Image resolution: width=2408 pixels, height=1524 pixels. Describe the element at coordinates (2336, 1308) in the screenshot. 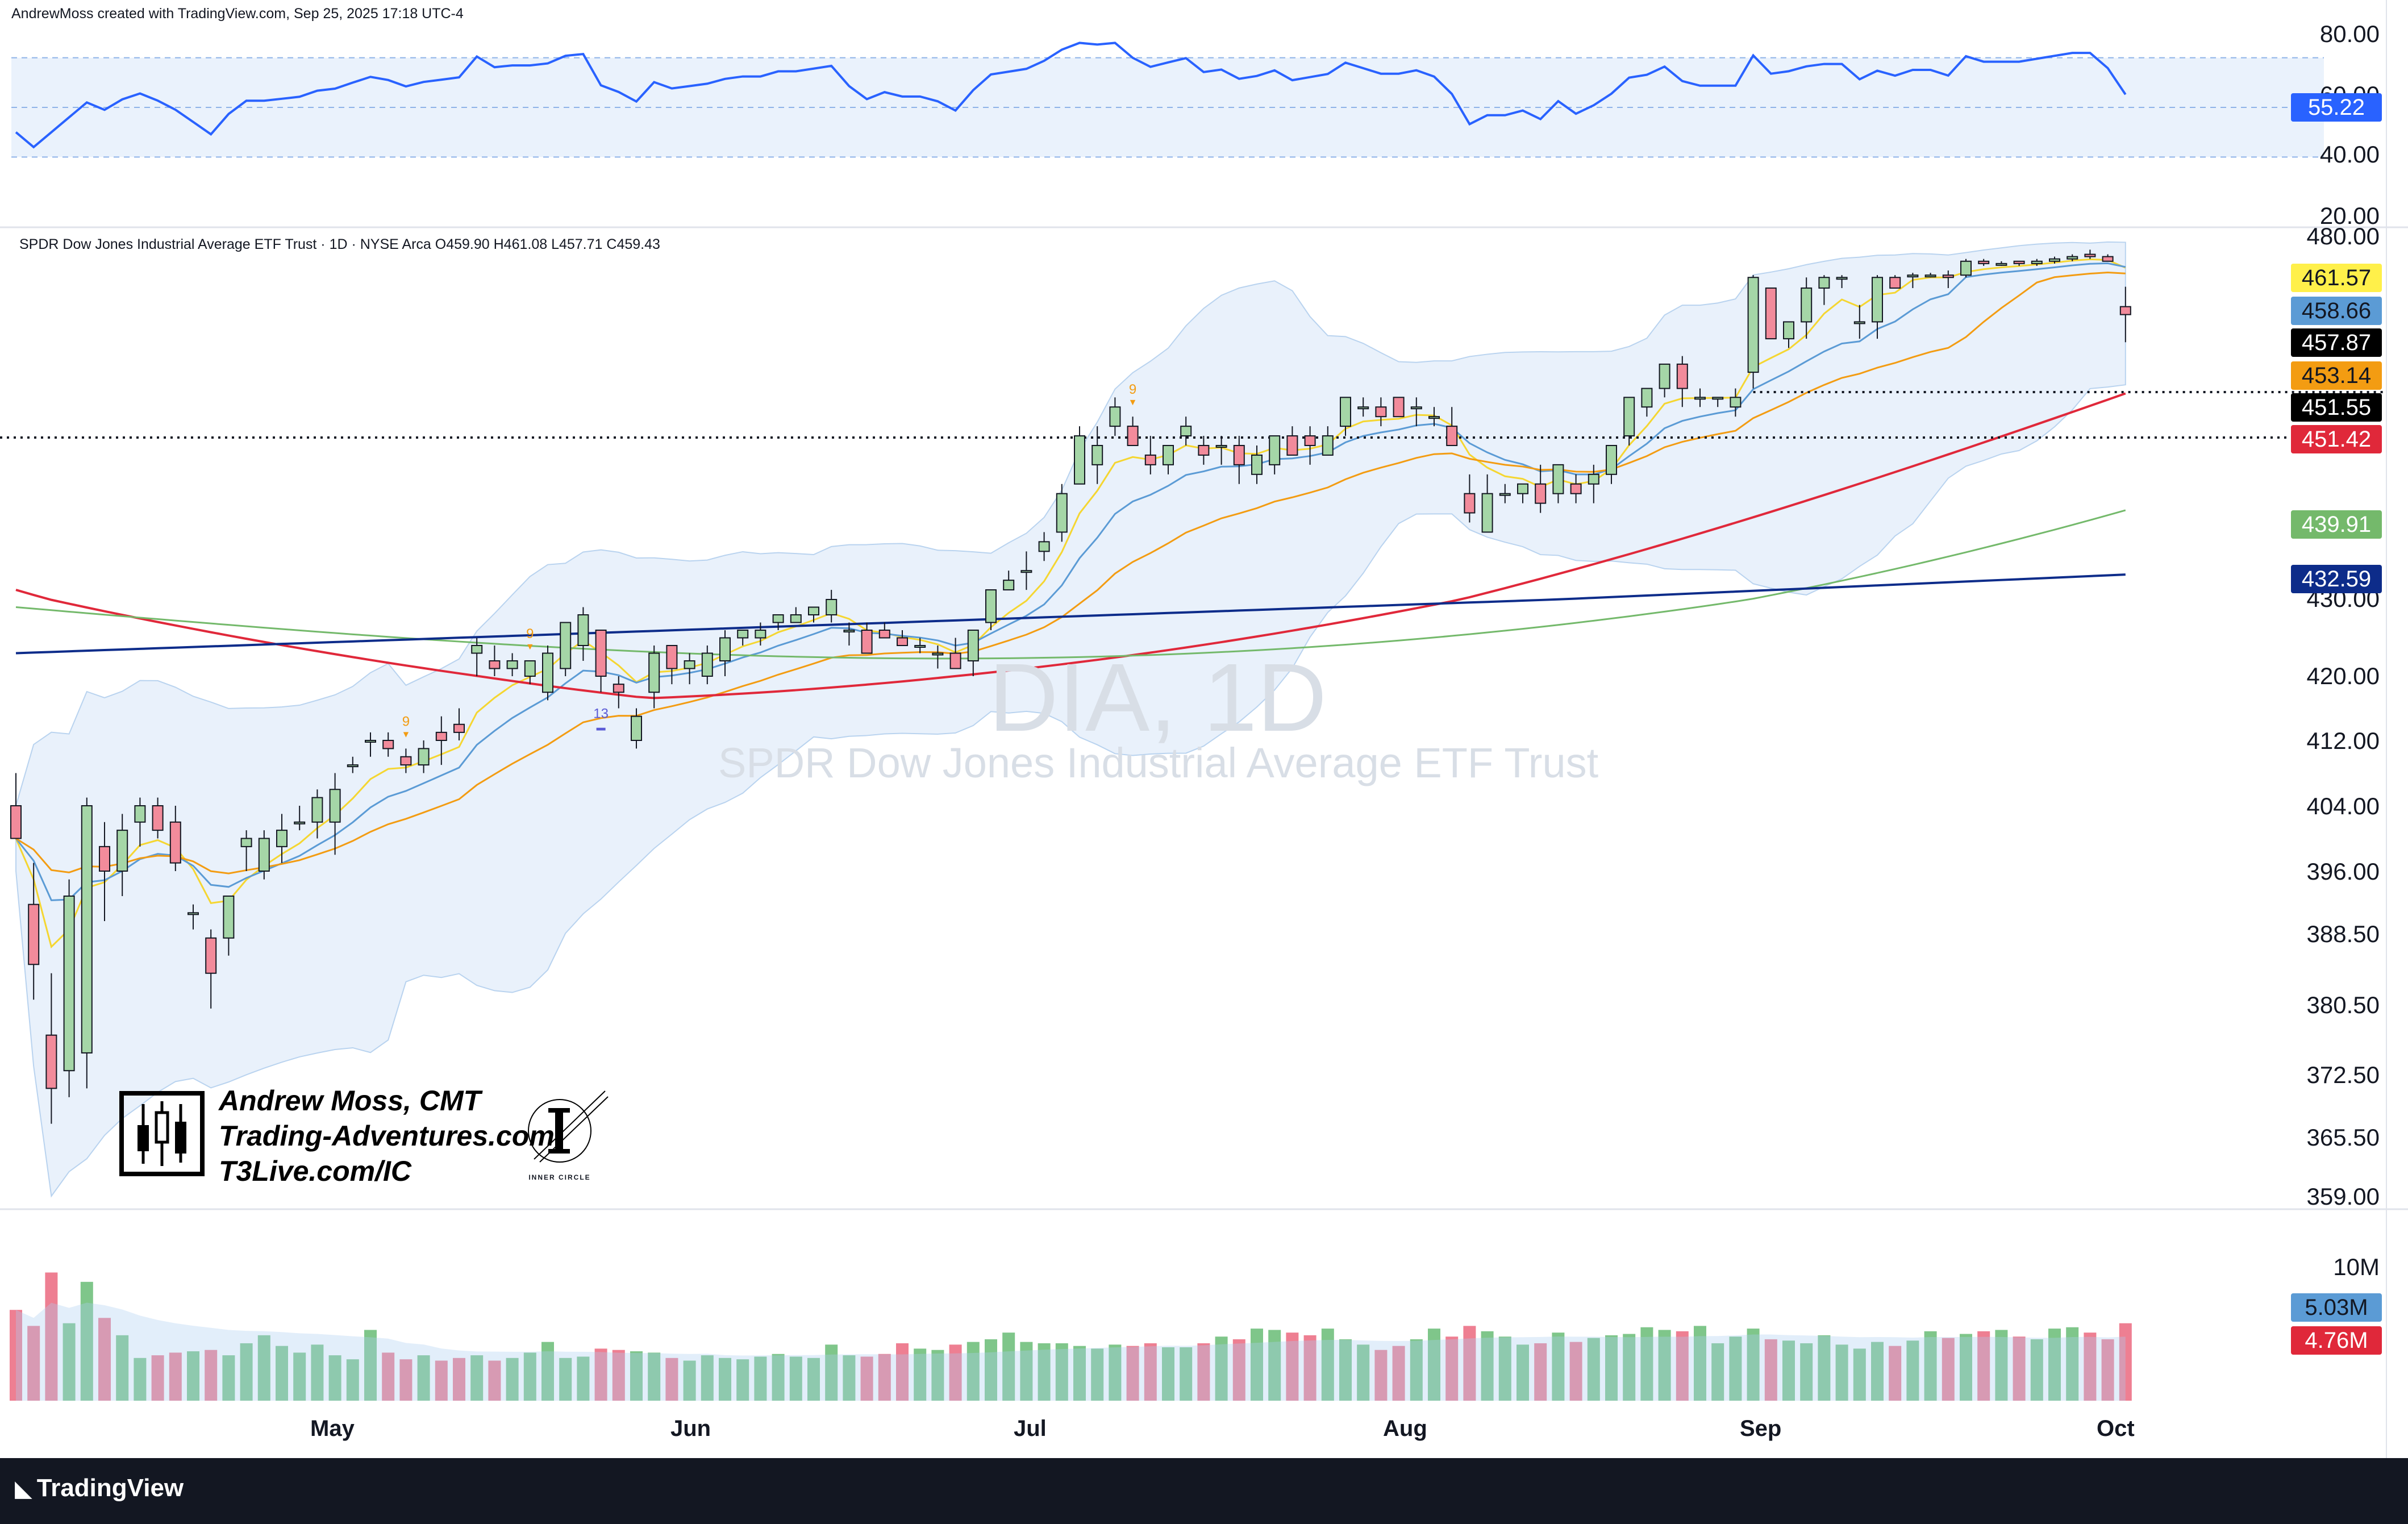

I see `volume-tag: 5.03M` at that location.